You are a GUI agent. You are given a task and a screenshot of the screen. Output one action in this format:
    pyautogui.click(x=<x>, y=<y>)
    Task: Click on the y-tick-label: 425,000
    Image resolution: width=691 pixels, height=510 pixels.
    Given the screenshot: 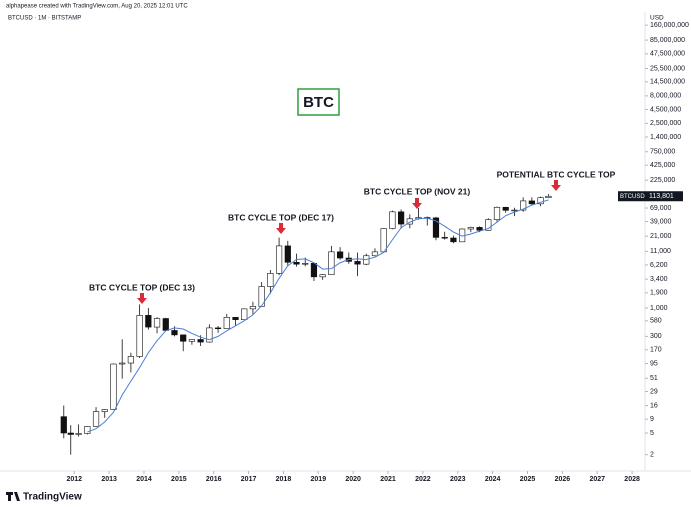 What is the action you would take?
    pyautogui.click(x=662, y=165)
    